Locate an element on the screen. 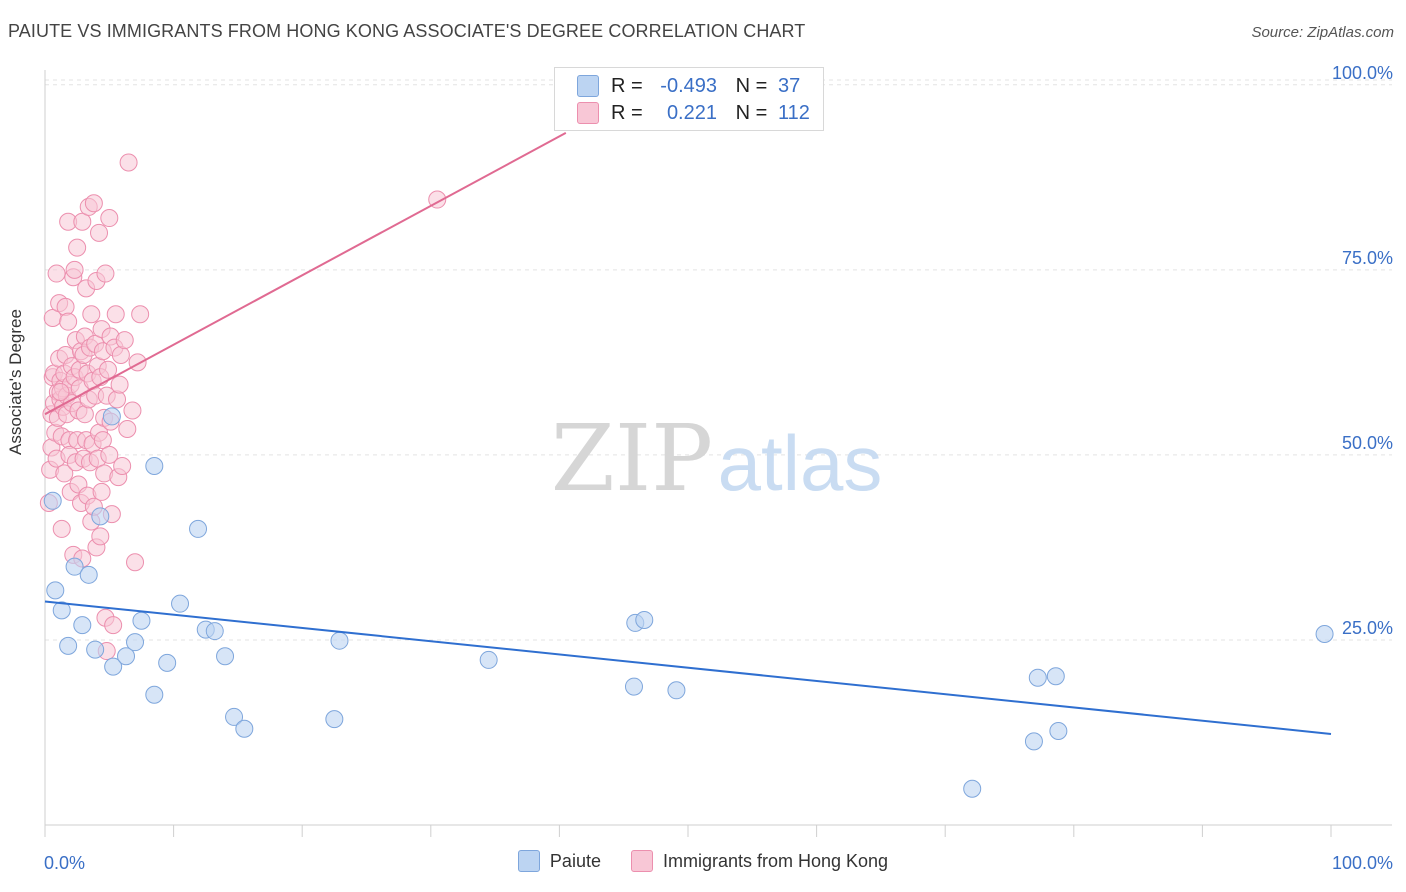 Image resolution: width=1406 pixels, height=892 pixels. watermark-zip: ZIP is located at coordinates (632, 458).